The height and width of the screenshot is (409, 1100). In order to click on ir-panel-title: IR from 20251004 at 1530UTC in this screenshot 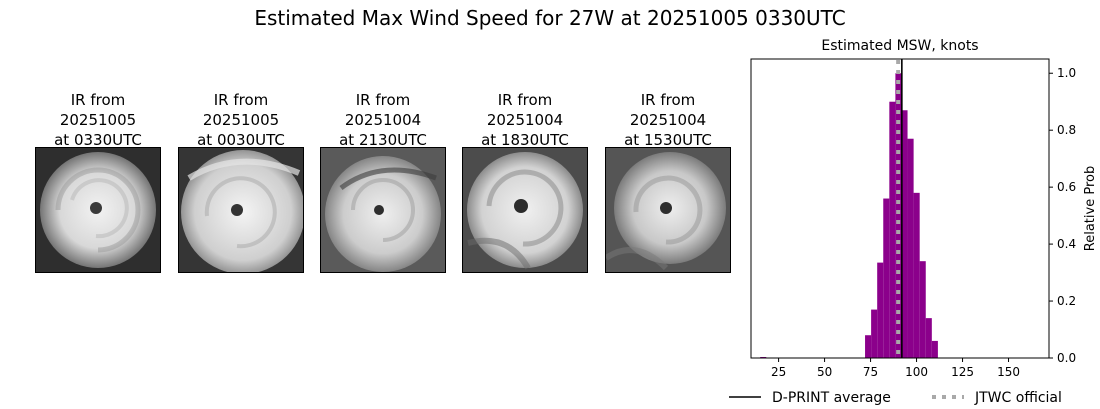, I will do `click(668, 120)`.